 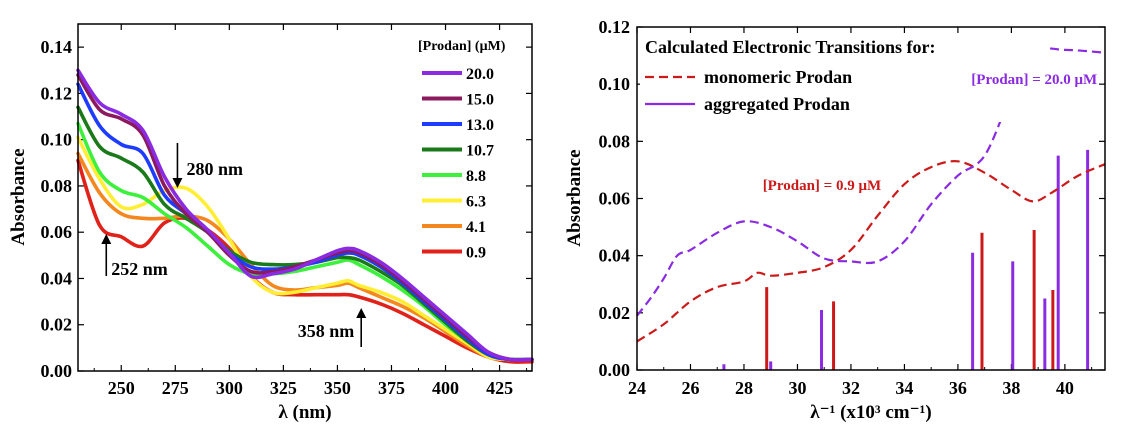 What do you see at coordinates (57, 325) in the screenshot?
I see `left-y-tick-label: 0.02` at bounding box center [57, 325].